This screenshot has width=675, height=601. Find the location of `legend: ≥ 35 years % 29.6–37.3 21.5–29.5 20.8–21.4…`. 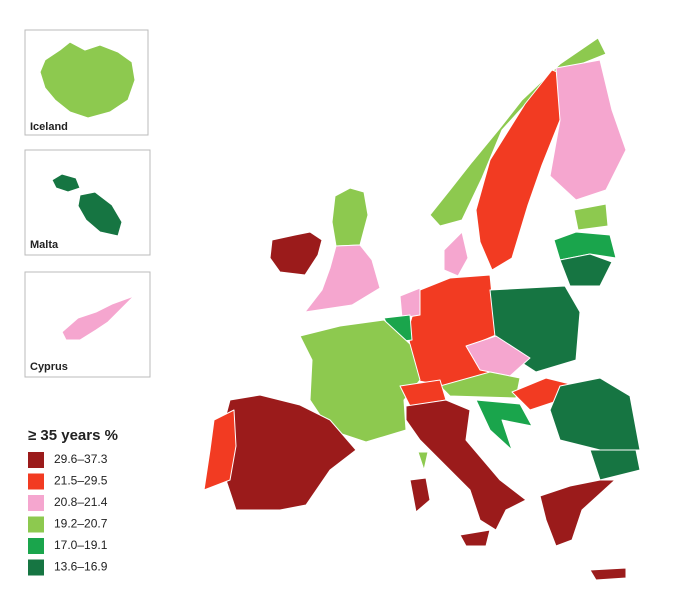

legend: ≥ 35 years % 29.6–37.3 21.5–29.5 20.8–21.4… is located at coordinates (73, 501).